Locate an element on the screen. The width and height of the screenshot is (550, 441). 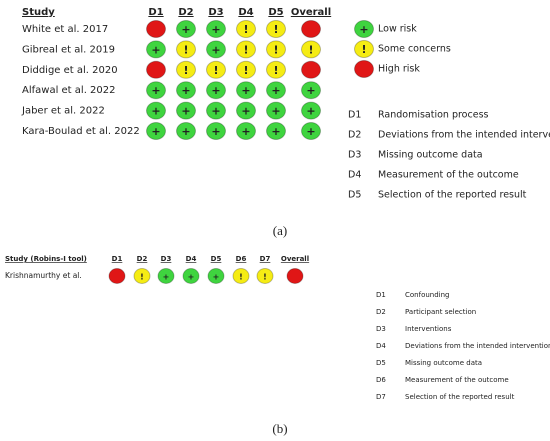
study-name: Krishnamurthy et al. is located at coordinates (43, 275).